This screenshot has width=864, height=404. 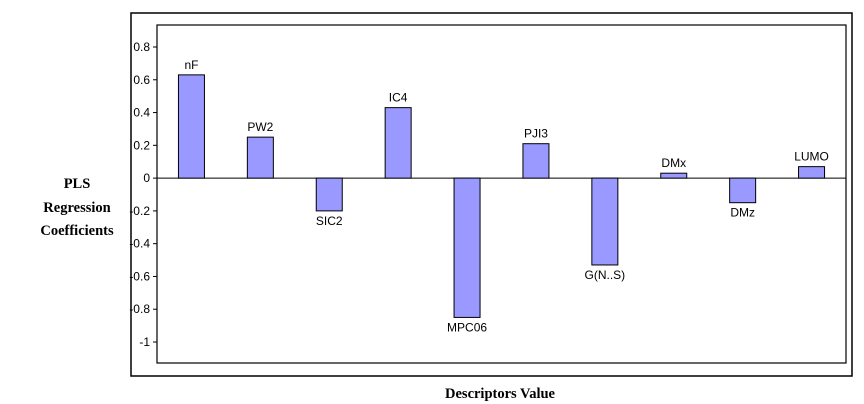 What do you see at coordinates (146, 178) in the screenshot?
I see `y-tick-label: 0` at bounding box center [146, 178].